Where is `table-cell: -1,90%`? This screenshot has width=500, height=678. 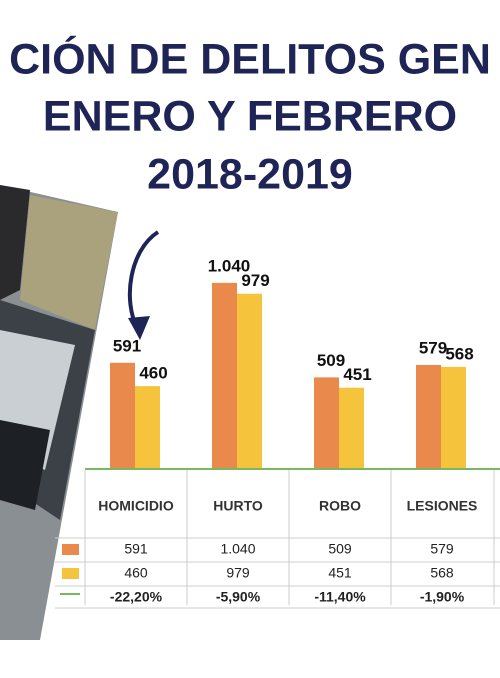 table-cell: -1,90% is located at coordinates (442, 597).